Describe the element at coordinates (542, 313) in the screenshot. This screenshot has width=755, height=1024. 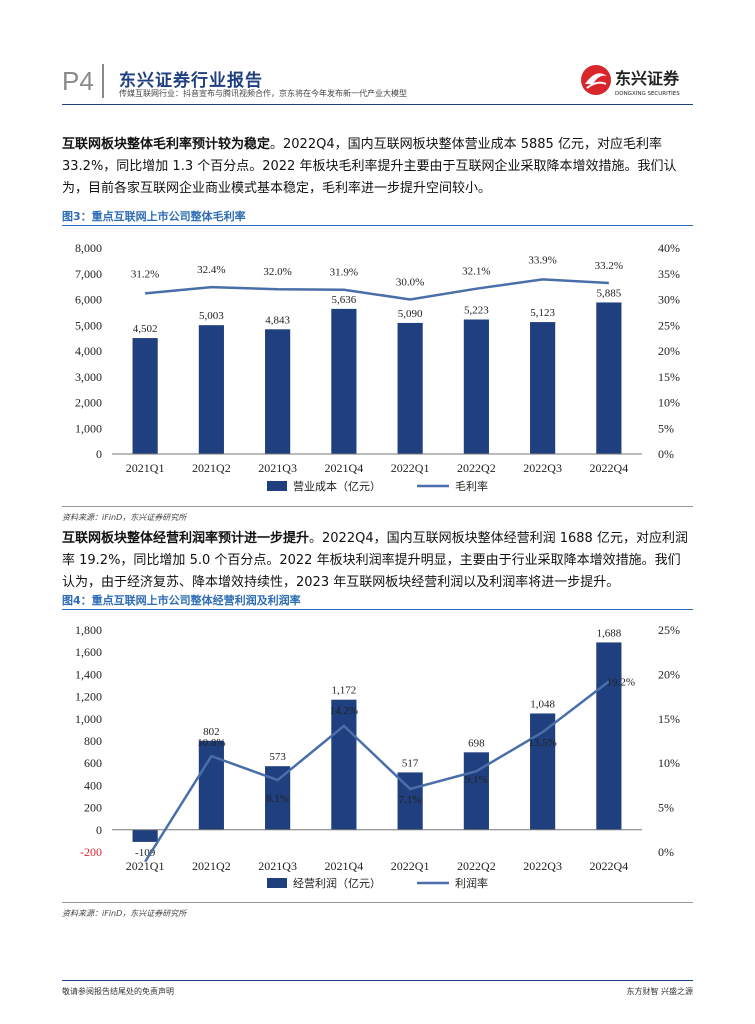
I see `bar-value-label: 5,123` at that location.